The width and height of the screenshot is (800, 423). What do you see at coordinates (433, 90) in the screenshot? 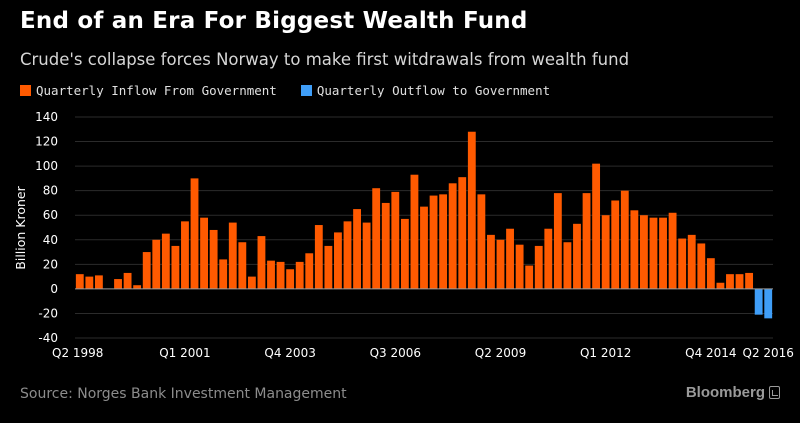
I see `legend-label-outflow: Quarterly Outflow to Government` at bounding box center [433, 90].